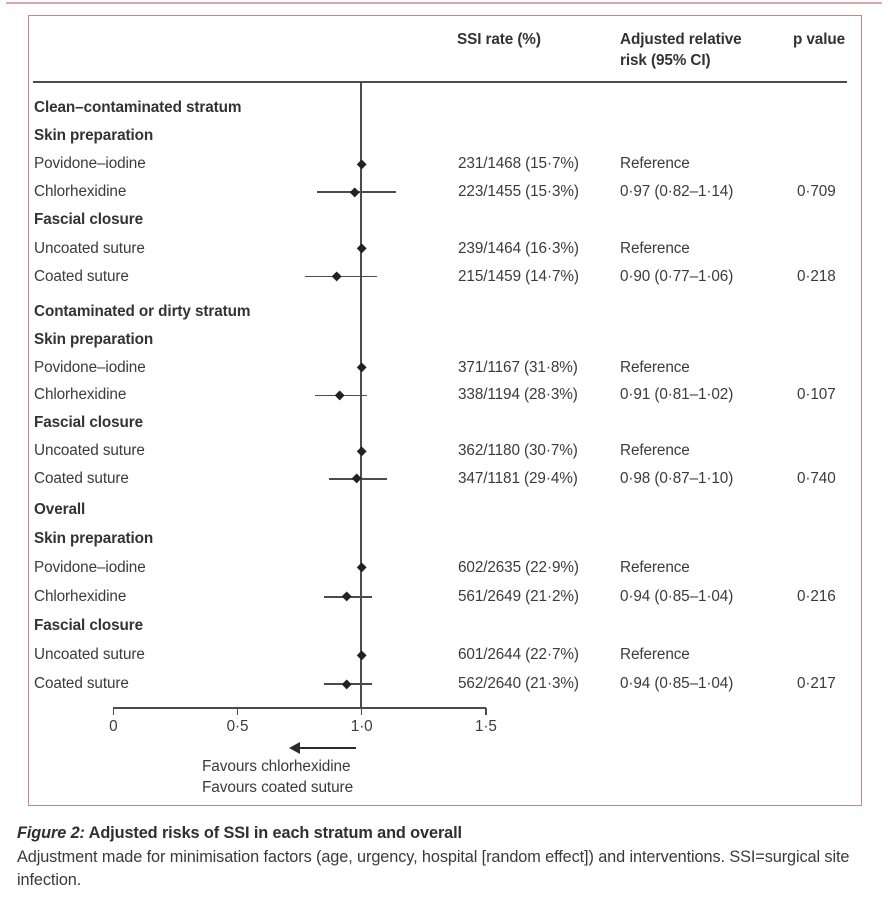  I want to click on row-relative-risk: 0·98 (0·87–1·10), so click(677, 479).